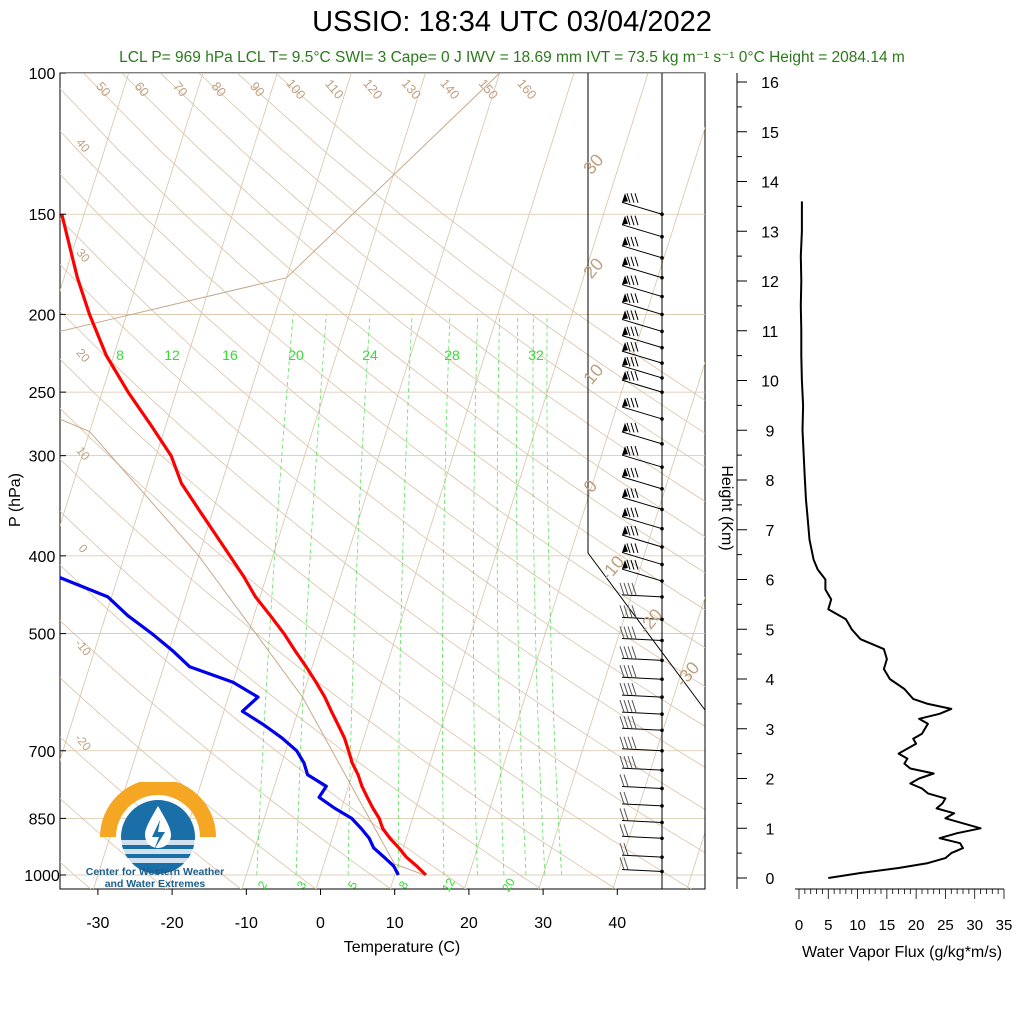  I want to click on flux-y-tick-label: 11, so click(770, 332).